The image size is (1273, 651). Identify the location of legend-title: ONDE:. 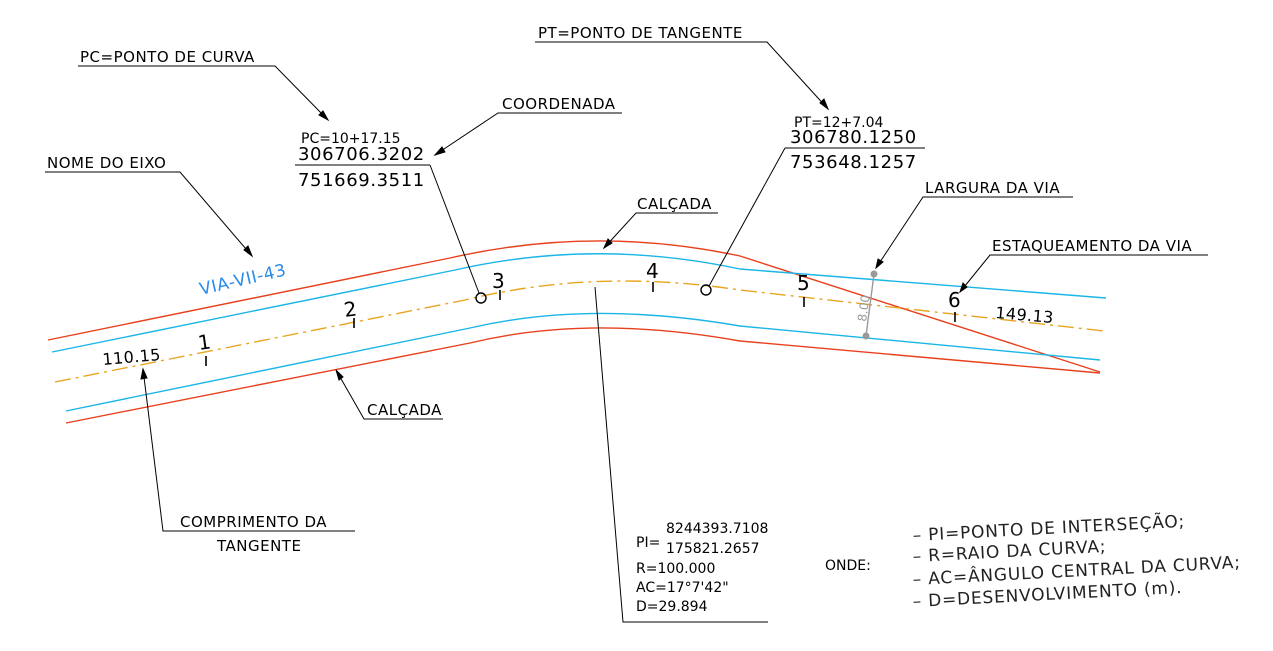
(848, 566).